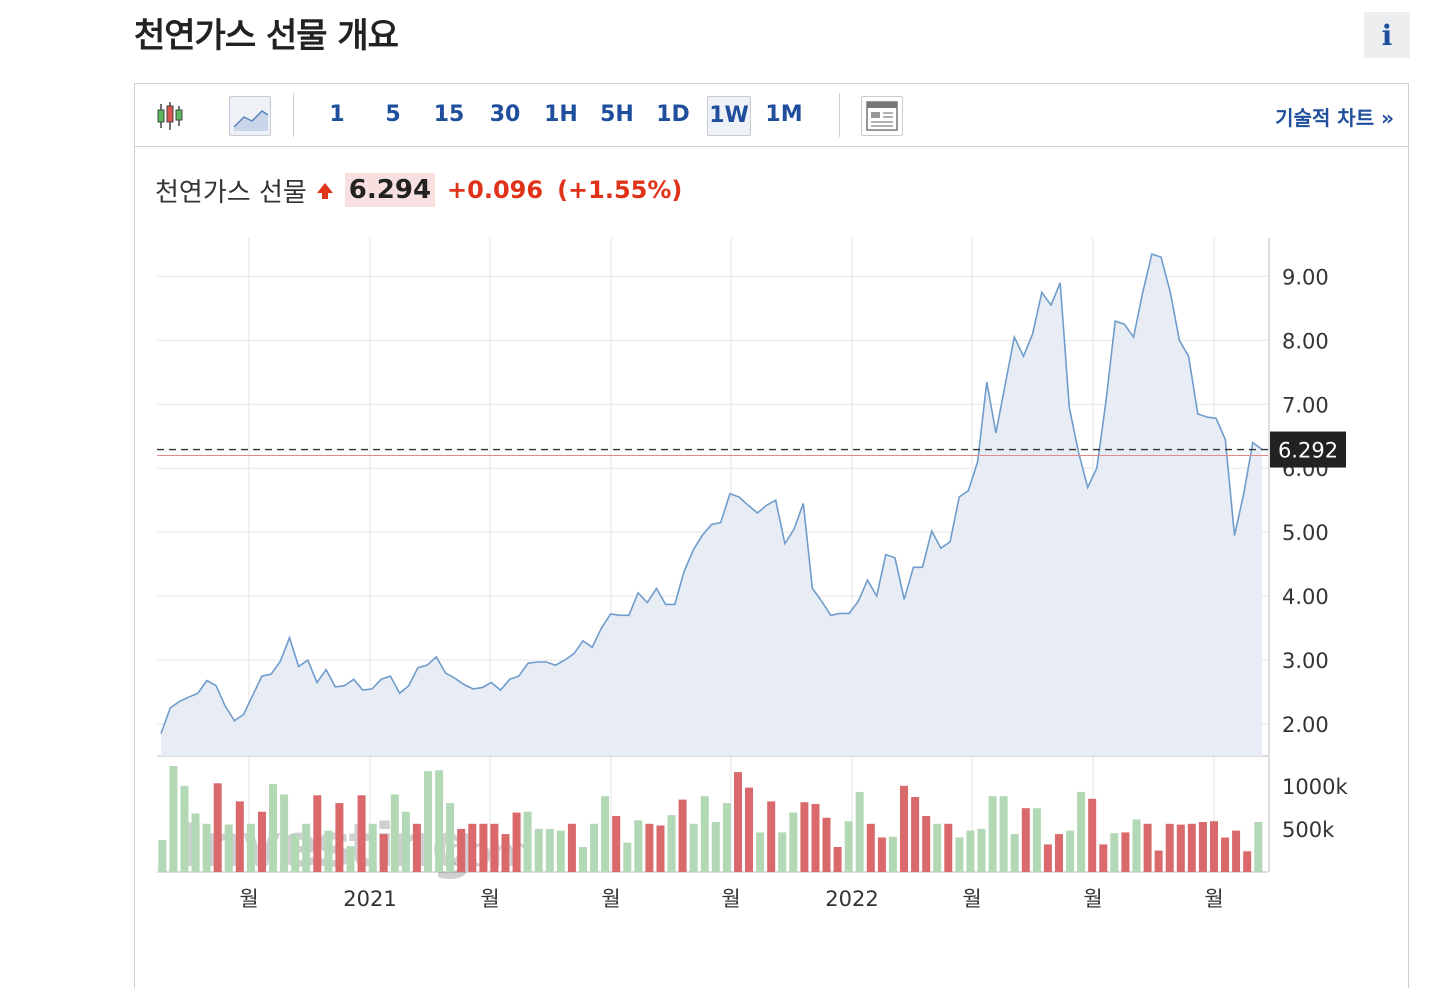 The width and height of the screenshot is (1430, 988). I want to click on x-tick-label: 2021, so click(369, 899).